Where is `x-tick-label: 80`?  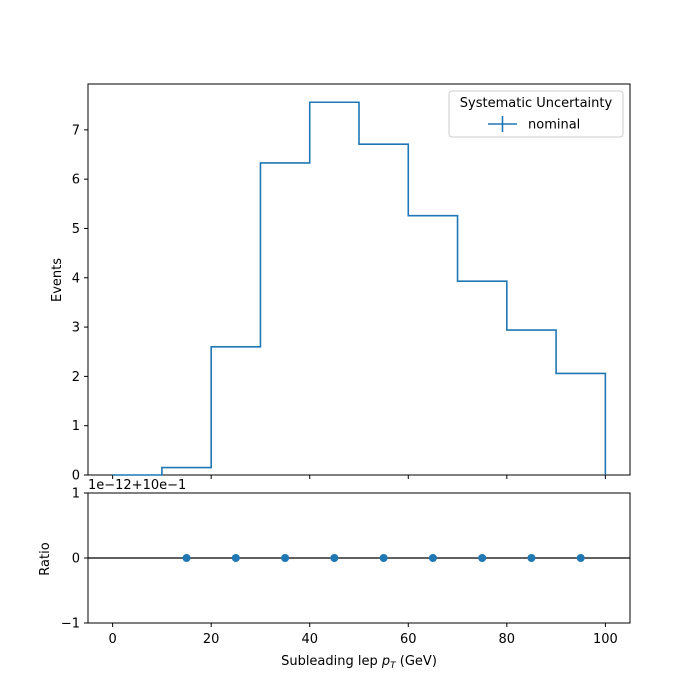
x-tick-label: 80 is located at coordinates (507, 639).